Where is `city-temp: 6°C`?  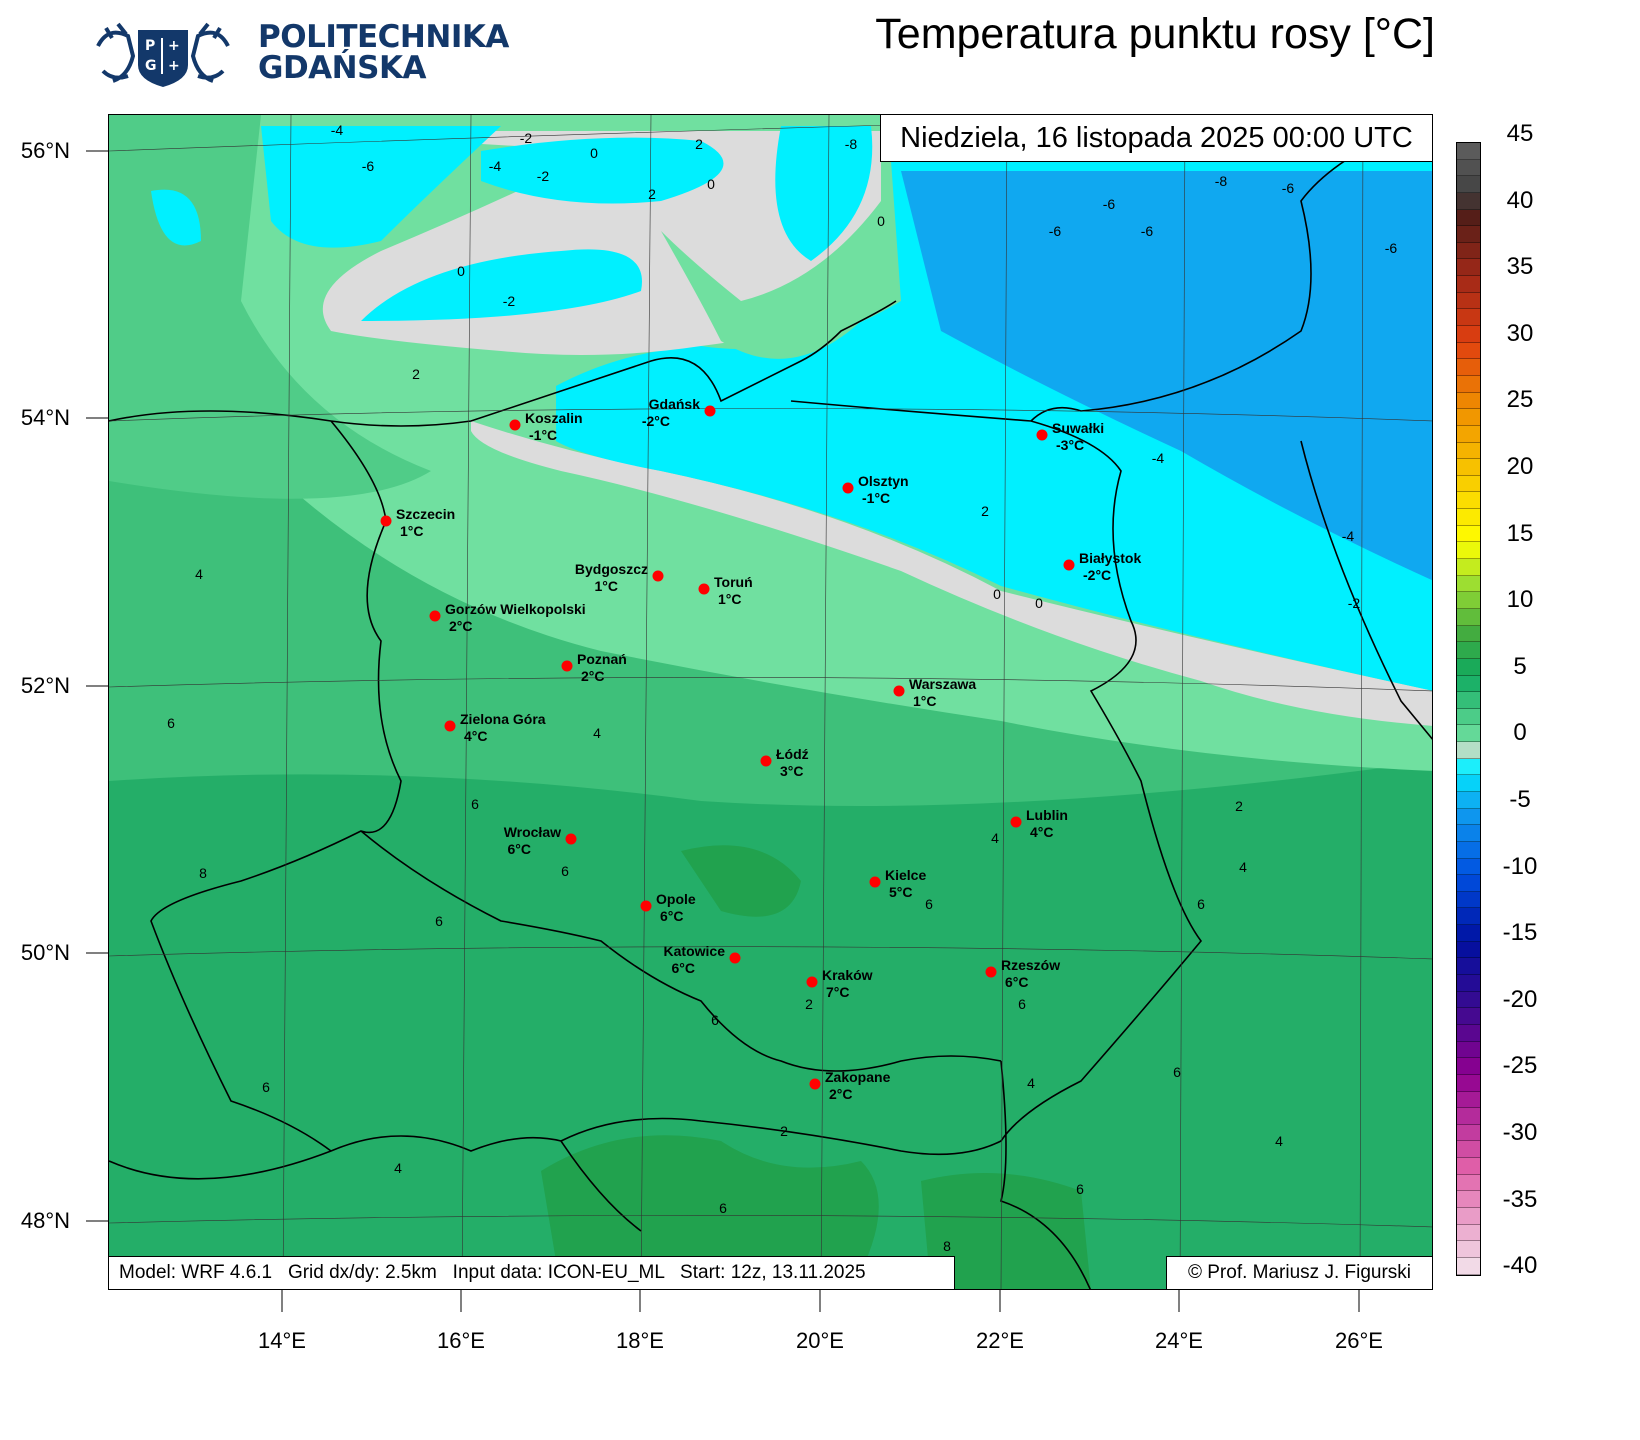 city-temp: 6°C is located at coordinates (684, 968).